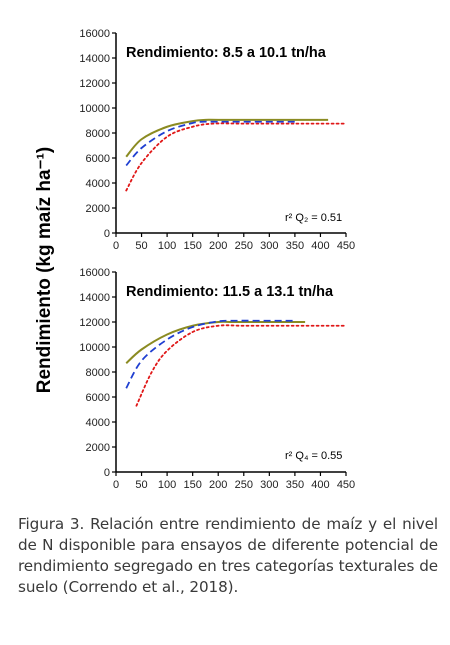  What do you see at coordinates (44, 270) in the screenshot?
I see `y-axis-label: Rendimiento (kg maíz ha⁻¹)` at bounding box center [44, 270].